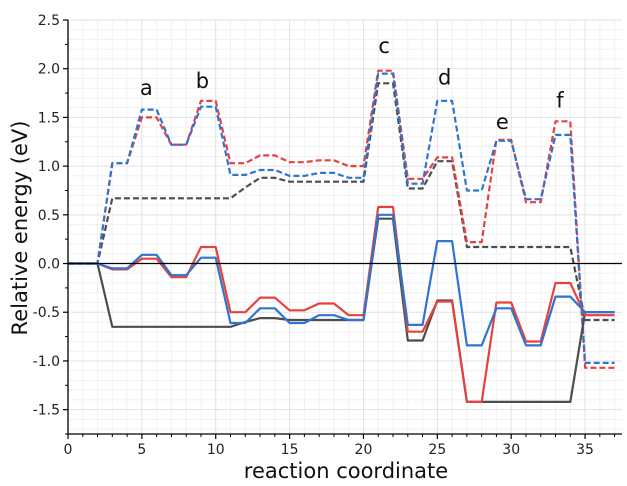 This screenshot has height=486, width=627. What do you see at coordinates (352, 84) in the screenshot?
I see `peak-annotations: a b c d e f` at bounding box center [352, 84].